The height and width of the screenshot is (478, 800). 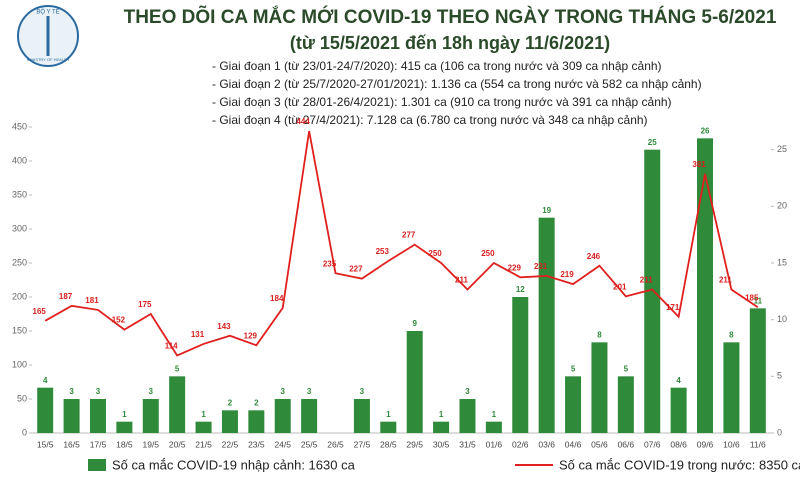 I want to click on bar-label: 11, so click(x=758, y=300).